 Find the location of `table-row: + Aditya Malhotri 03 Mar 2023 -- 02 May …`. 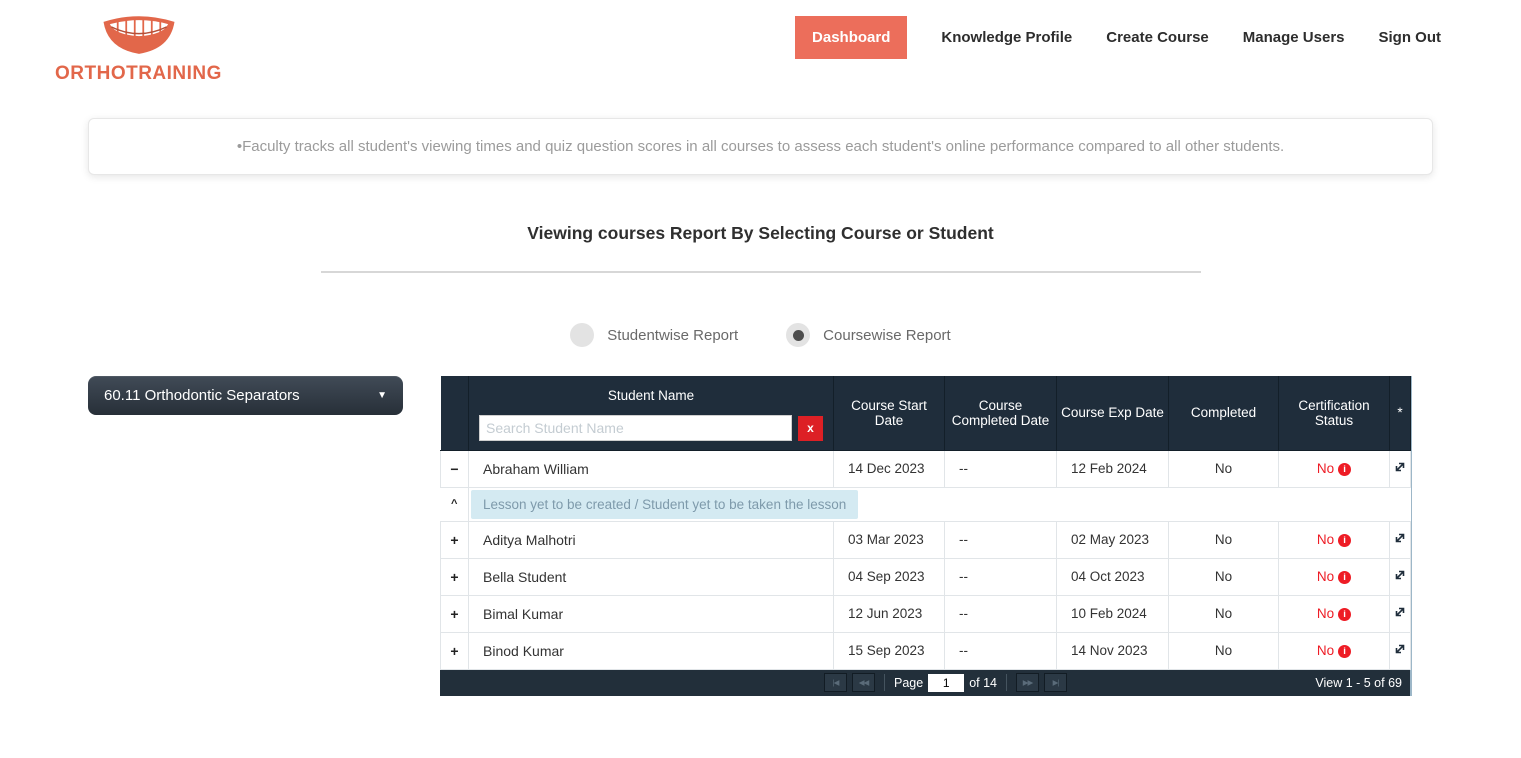

table-row: + Aditya Malhotri 03 Mar 2023 -- 02 May … is located at coordinates (925, 539).